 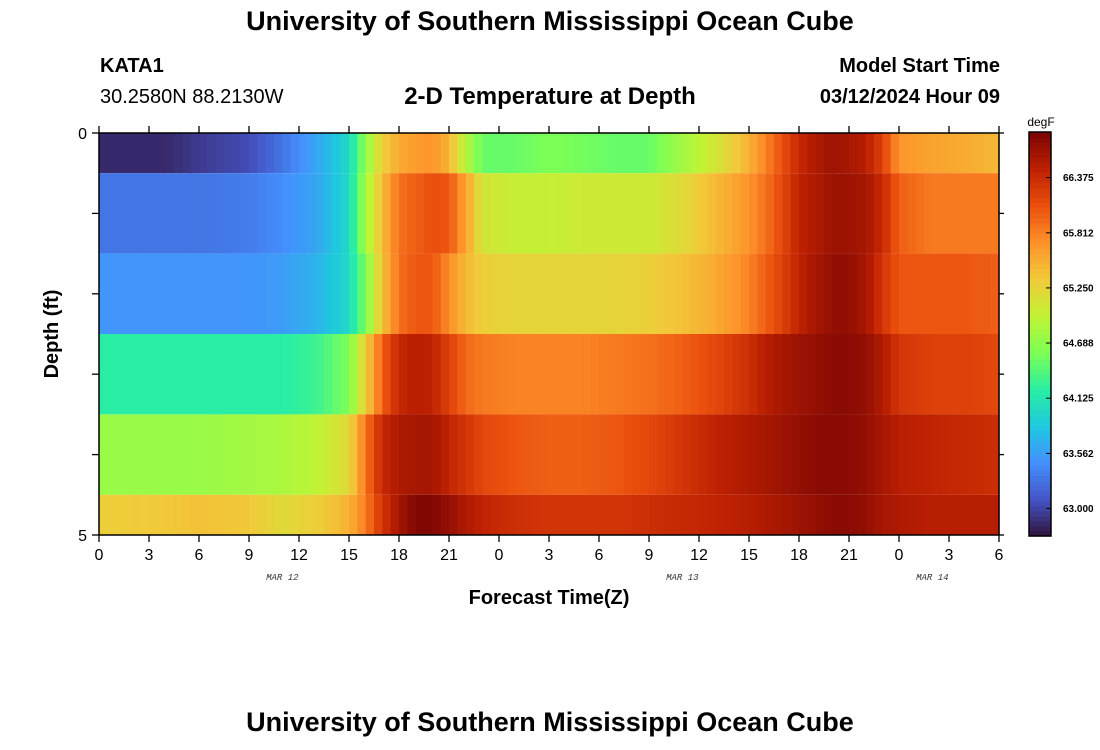 What do you see at coordinates (282, 578) in the screenshot?
I see `date-label: MAR 12` at bounding box center [282, 578].